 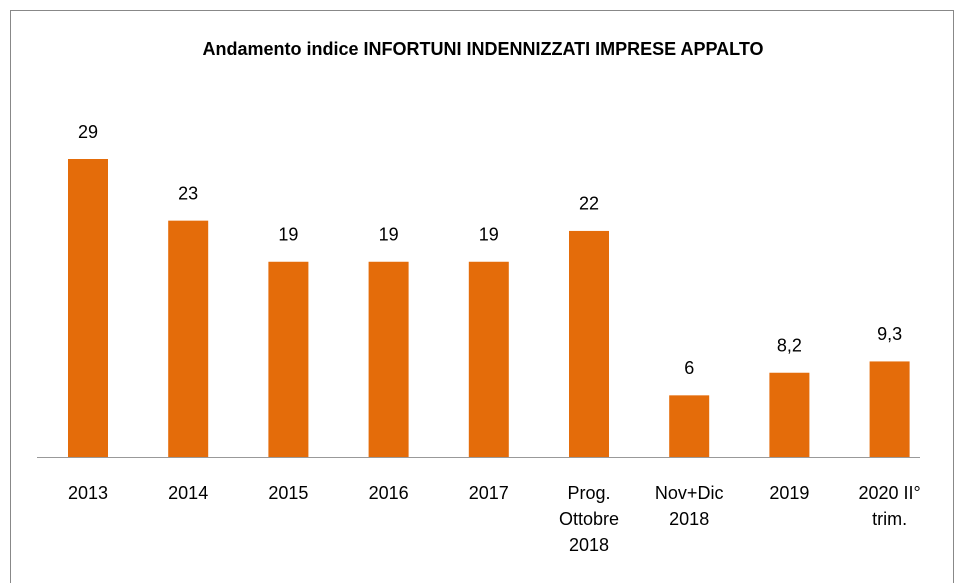 I want to click on x-tick-label: 2016, so click(x=388, y=493).